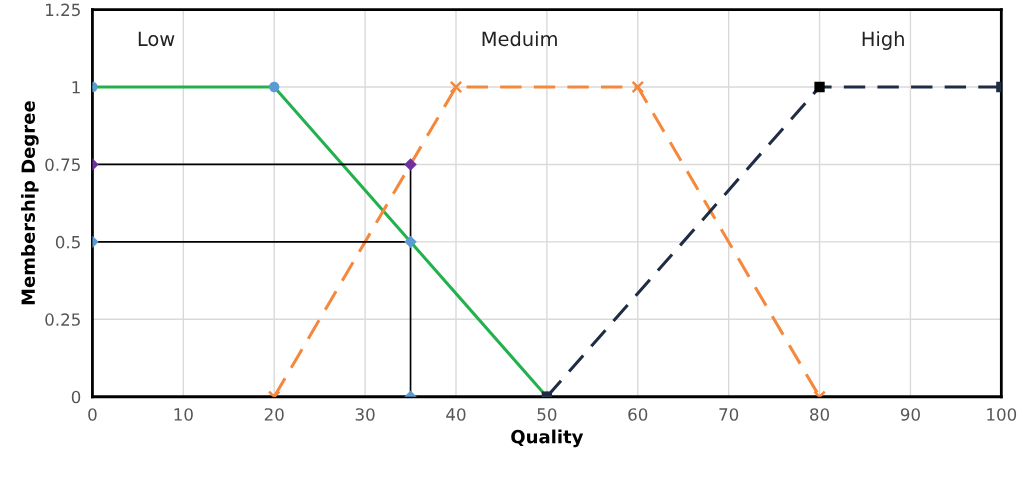 The height and width of the screenshot is (478, 1027). I want to click on x-tick-label: 30, so click(365, 414).